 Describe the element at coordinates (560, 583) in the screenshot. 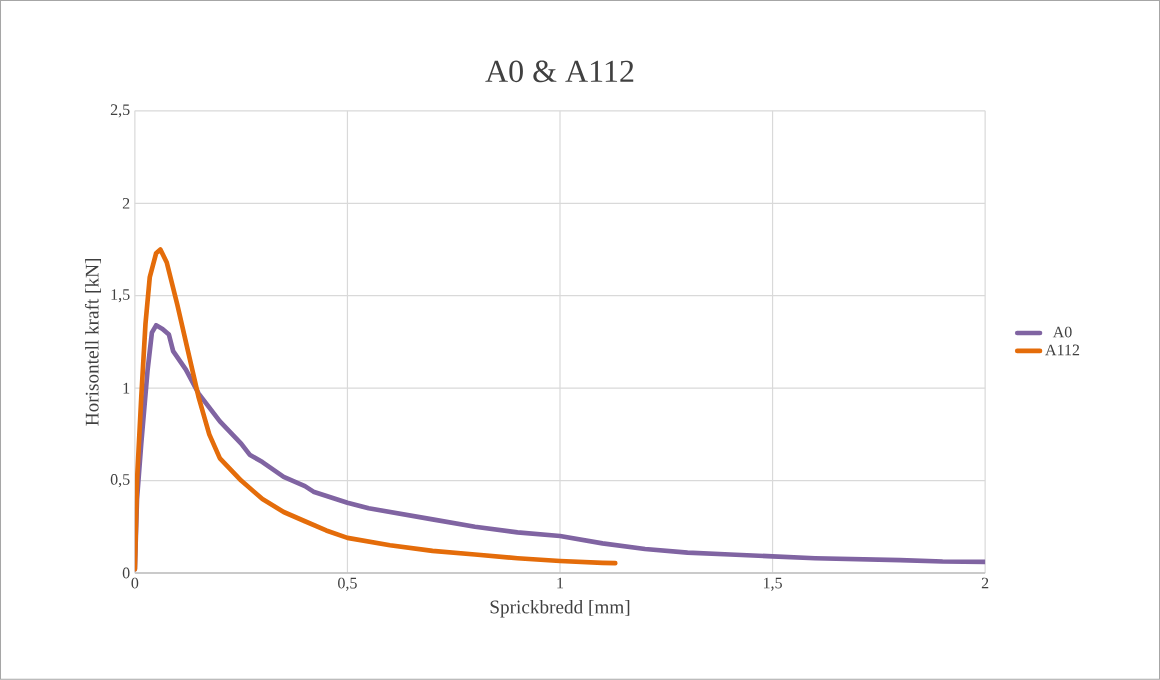

I see `x-tick-label: 1` at that location.